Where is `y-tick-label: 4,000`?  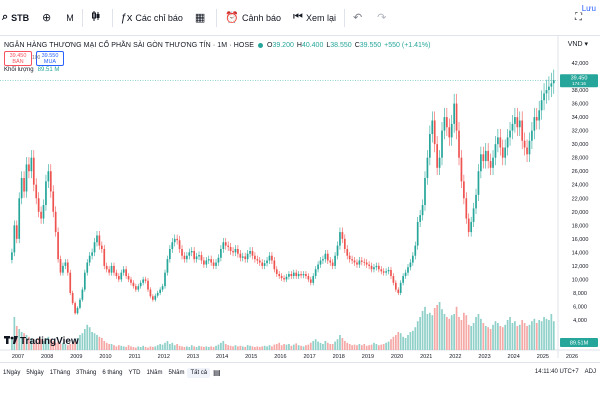 y-tick-label: 4,000 is located at coordinates (580, 321).